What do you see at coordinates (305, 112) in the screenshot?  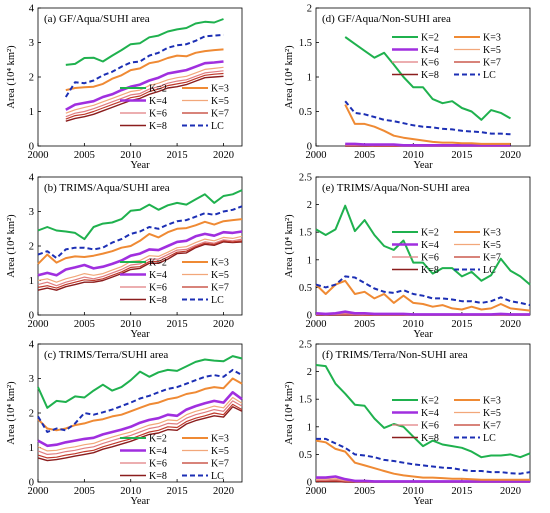 I see `y-tick-label: 0.5` at bounding box center [305, 112].